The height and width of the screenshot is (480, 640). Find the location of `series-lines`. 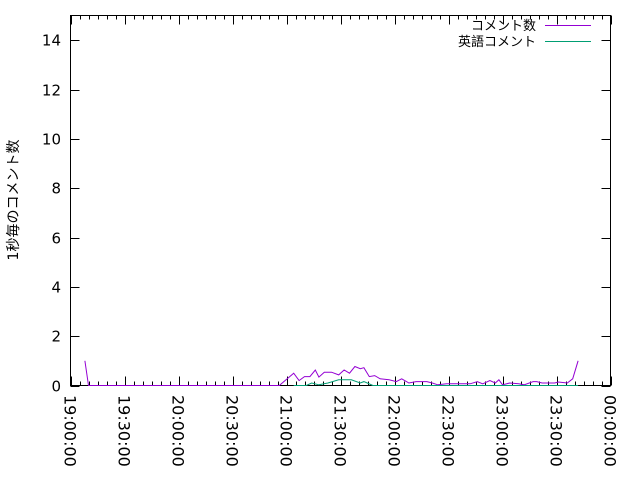

series-lines is located at coordinates (331, 373).